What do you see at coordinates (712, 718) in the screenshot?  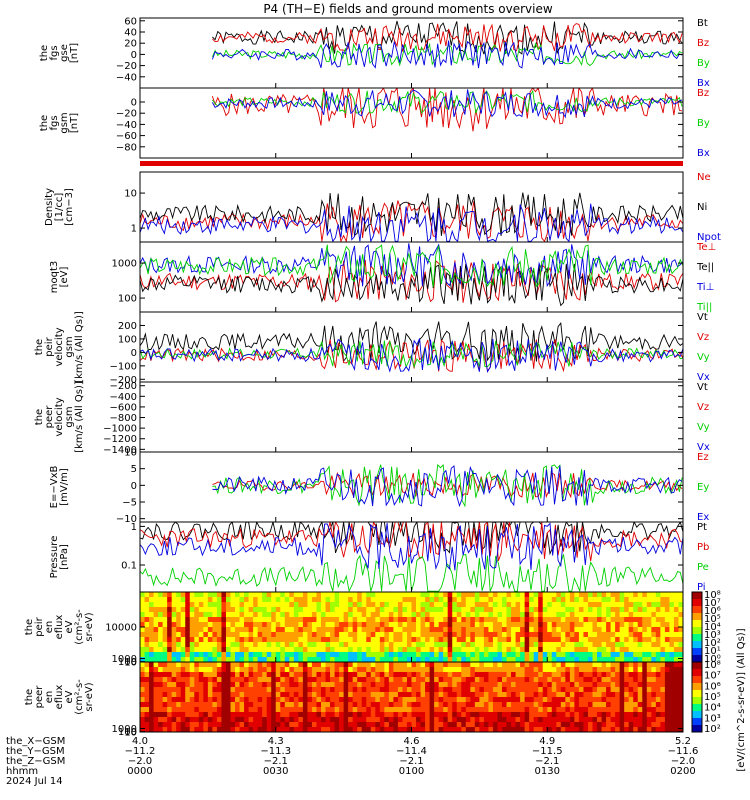 I see `colorbar-label: 10³` at bounding box center [712, 718].